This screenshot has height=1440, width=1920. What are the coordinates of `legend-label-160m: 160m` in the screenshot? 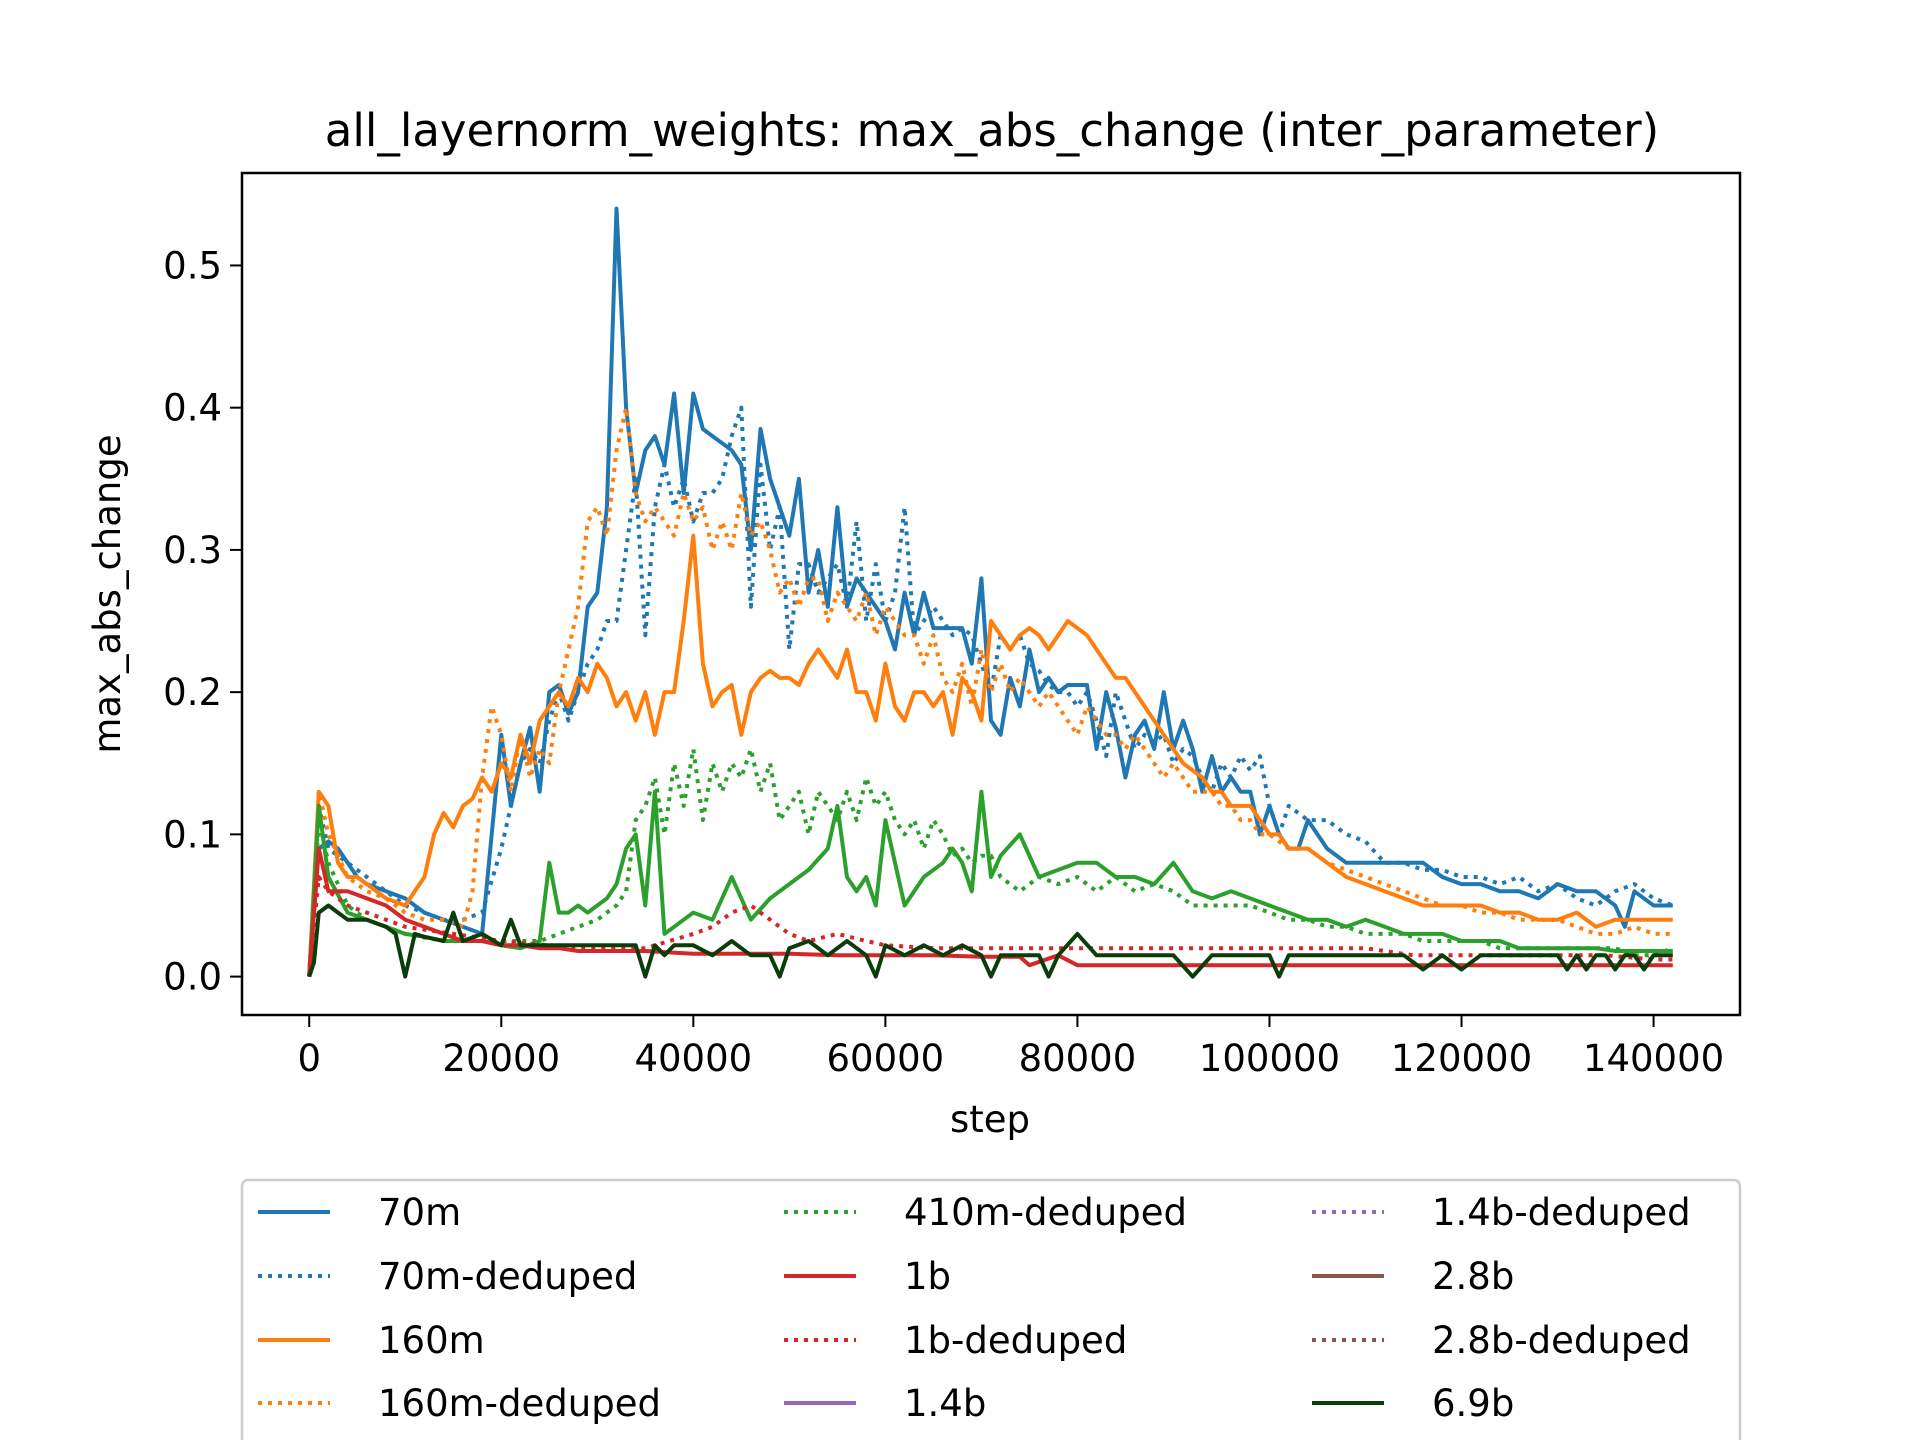 It's located at (431, 1340).